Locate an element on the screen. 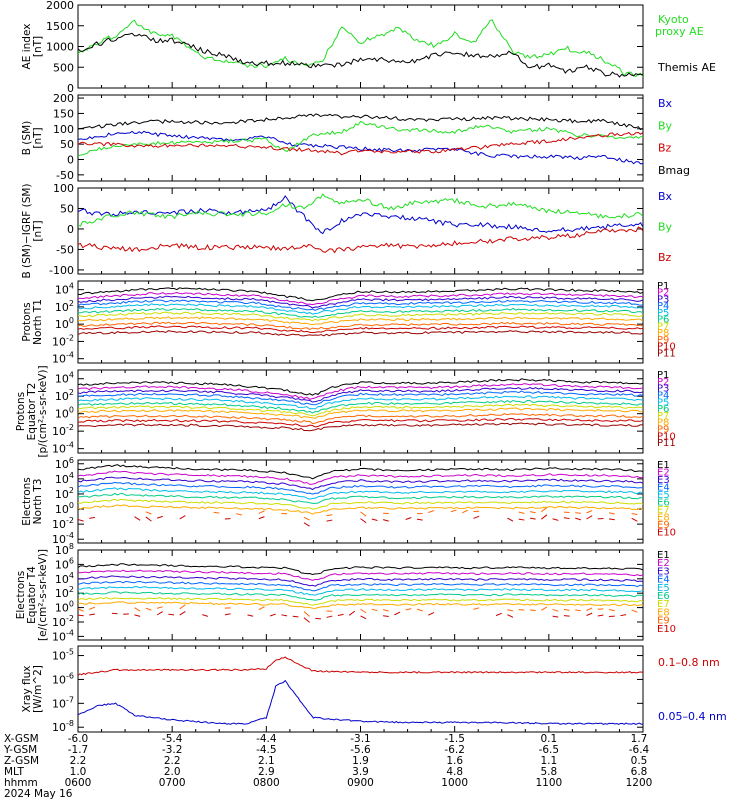  y-tick-label: 104 is located at coordinates (64, 289).